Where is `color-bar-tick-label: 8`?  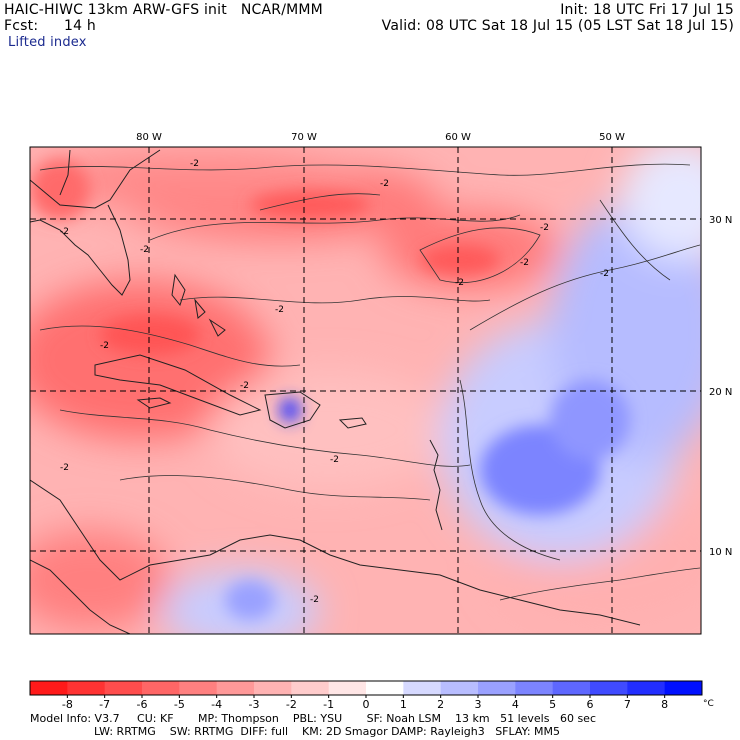 color-bar-tick-label: 8 is located at coordinates (664, 704).